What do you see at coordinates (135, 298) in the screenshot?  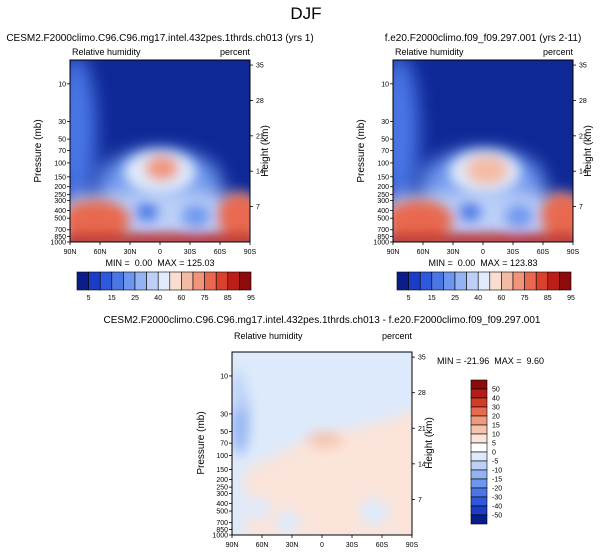 I see `colorbar-label: 25` at bounding box center [135, 298].